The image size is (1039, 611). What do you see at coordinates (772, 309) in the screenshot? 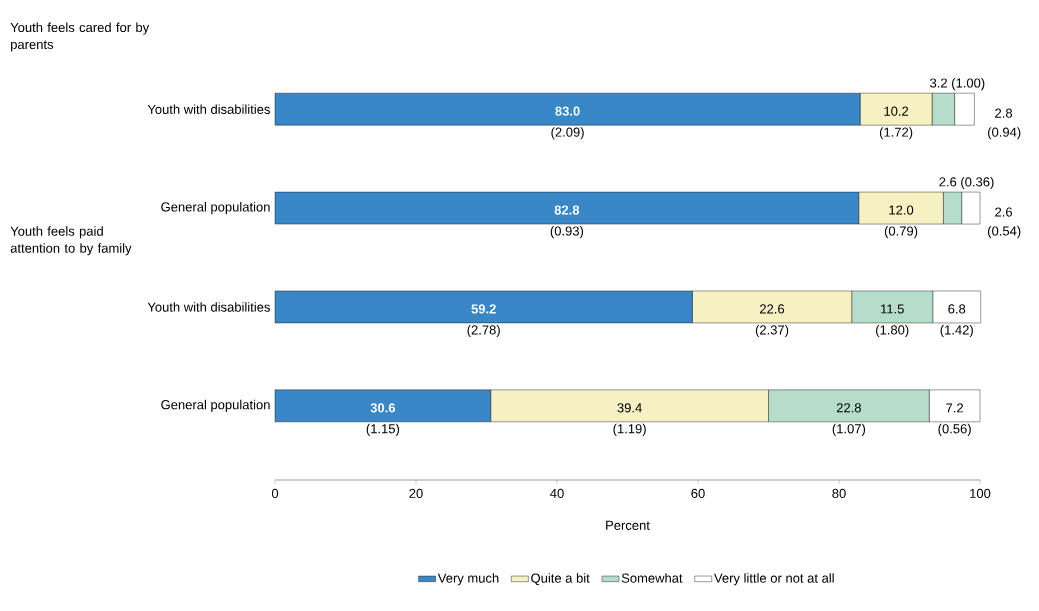
I see `data-label: 22.6` at bounding box center [772, 309].